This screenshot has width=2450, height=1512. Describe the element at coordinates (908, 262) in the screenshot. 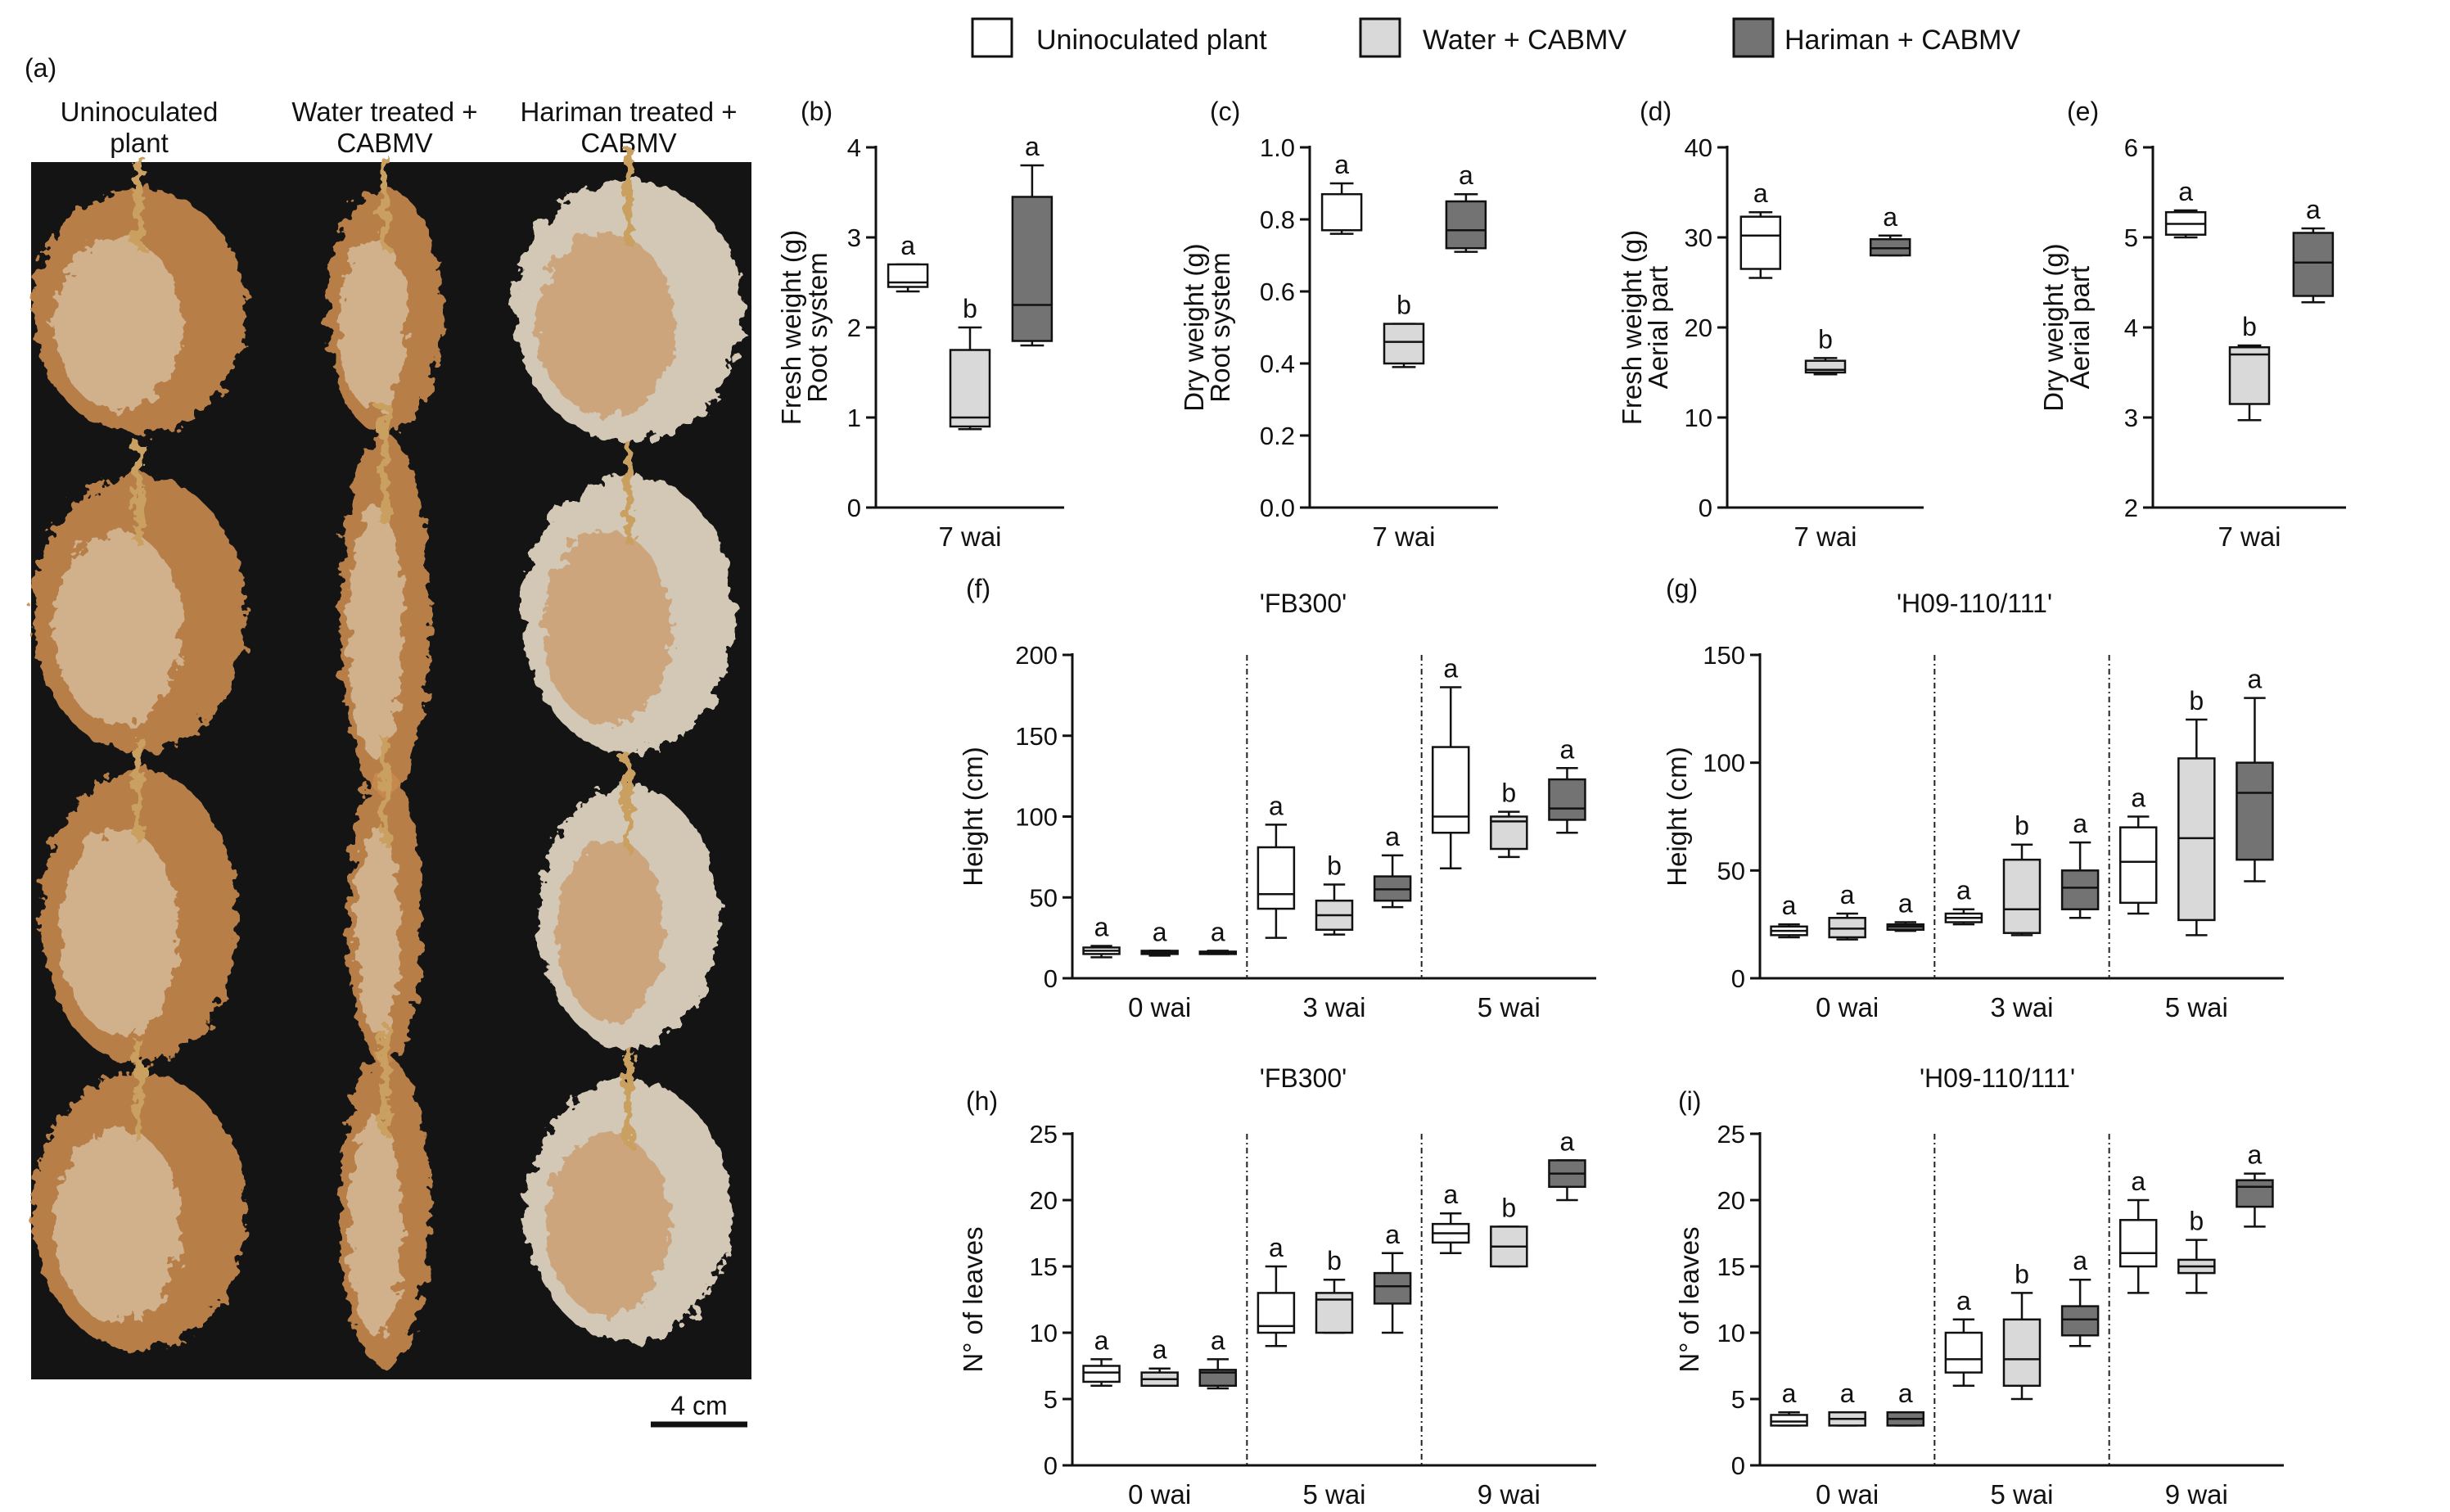

I see `box-b-0: a` at that location.